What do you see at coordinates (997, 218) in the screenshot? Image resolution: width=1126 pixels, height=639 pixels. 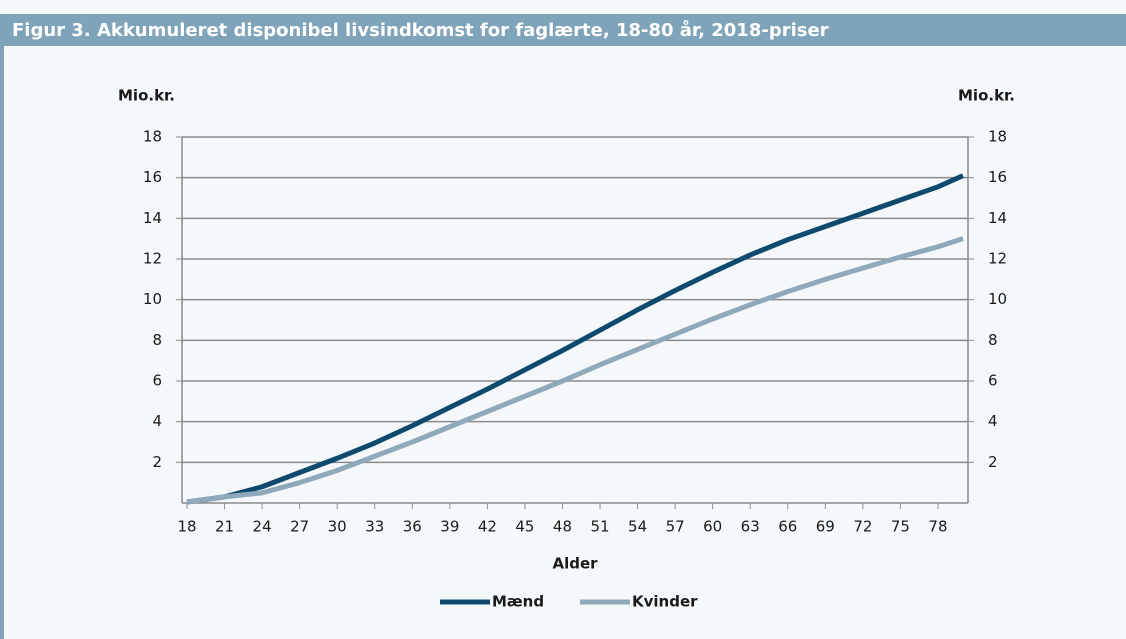 I see `y2-tick-label: 14` at bounding box center [997, 218].